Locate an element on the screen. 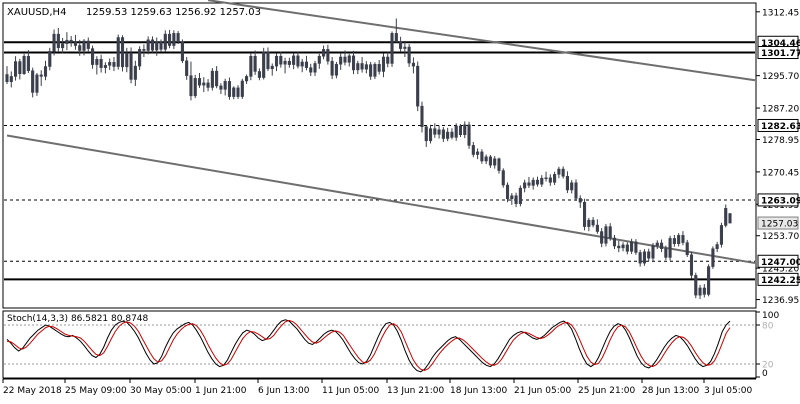  level-label-text: 1282.63 is located at coordinates (780, 127).